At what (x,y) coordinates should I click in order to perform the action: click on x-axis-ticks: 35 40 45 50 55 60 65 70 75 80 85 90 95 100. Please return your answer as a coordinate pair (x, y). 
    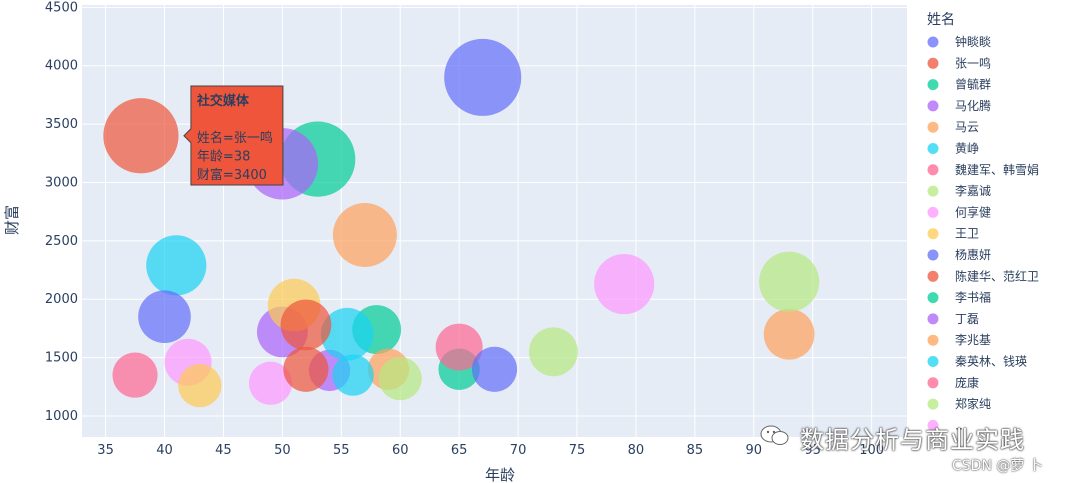
    Looking at the image, I should click on (490, 450).